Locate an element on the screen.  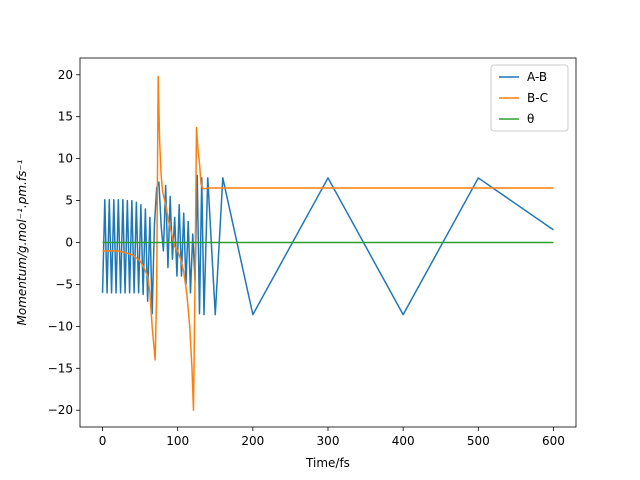
y-tick-label: −10 is located at coordinates (60, 326).